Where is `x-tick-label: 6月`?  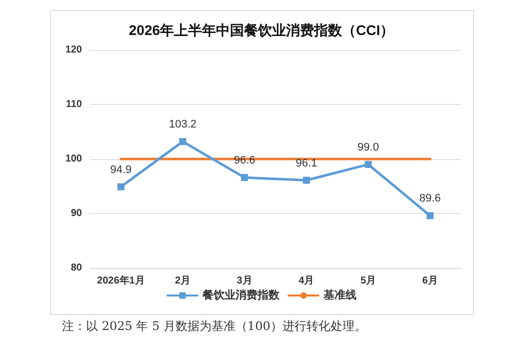 x-tick-label: 6月 is located at coordinates (430, 281).